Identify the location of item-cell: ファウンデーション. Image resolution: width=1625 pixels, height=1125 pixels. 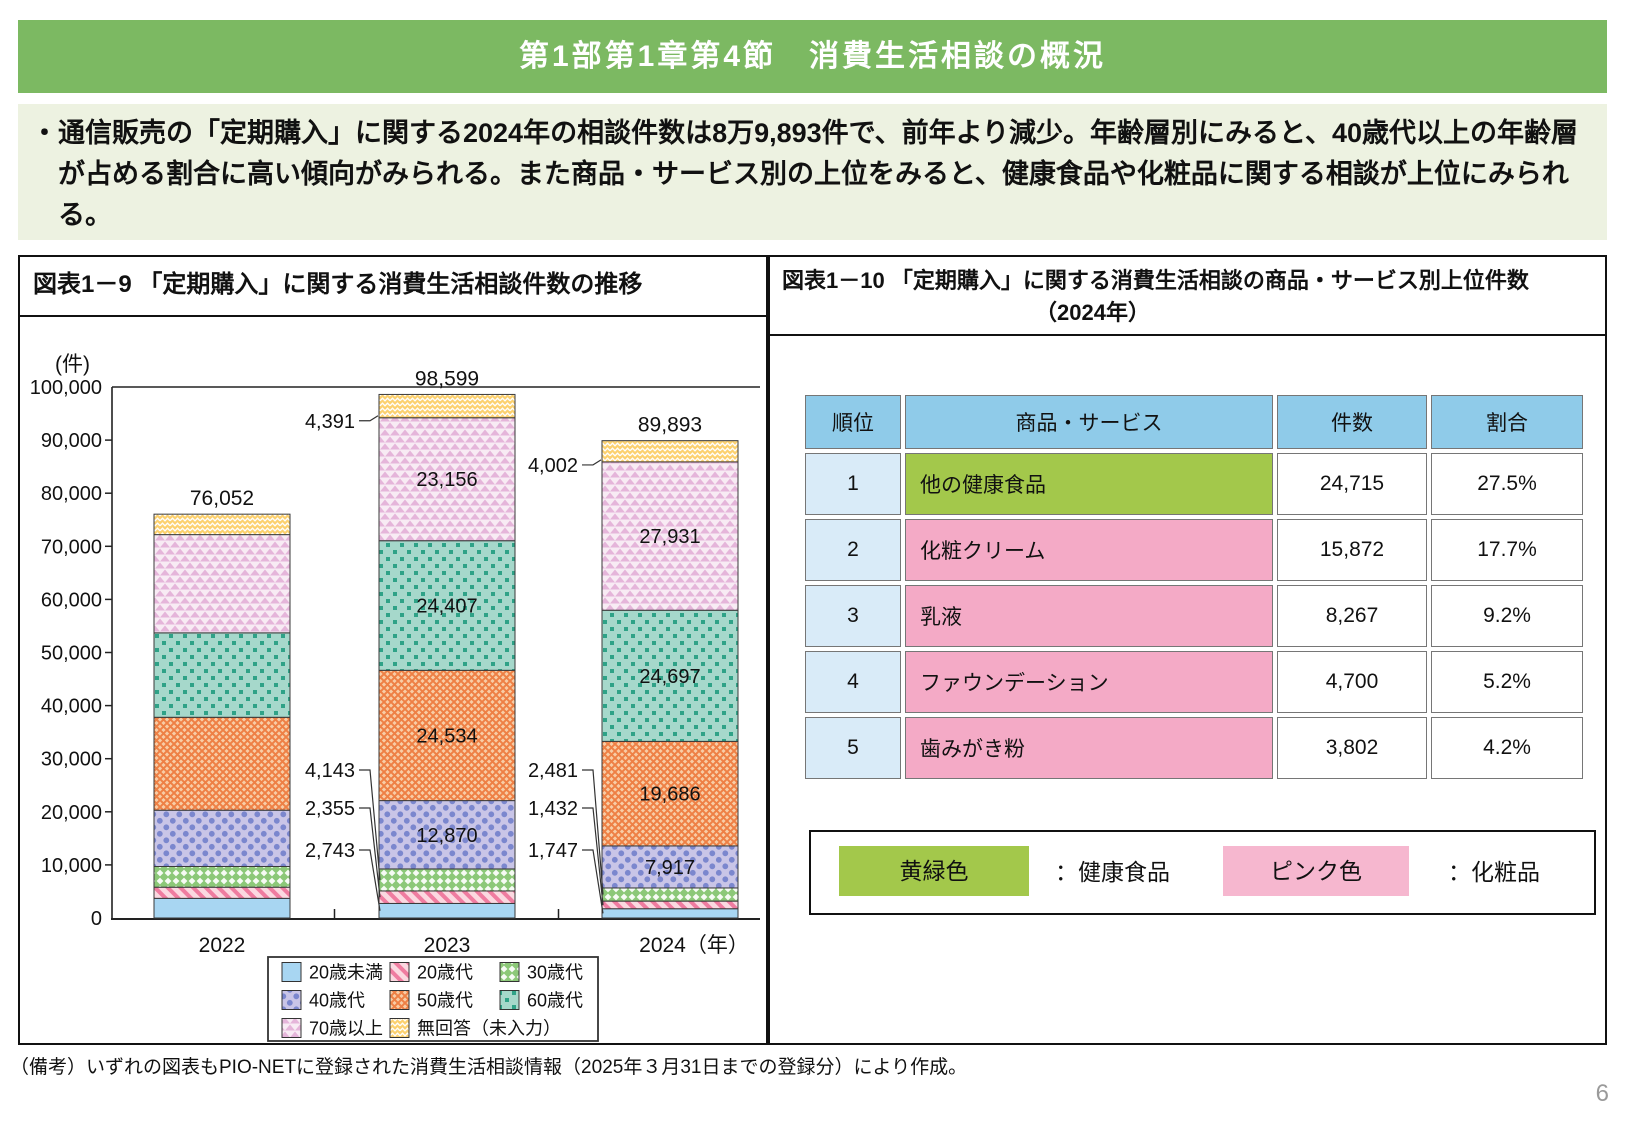
(1089, 682).